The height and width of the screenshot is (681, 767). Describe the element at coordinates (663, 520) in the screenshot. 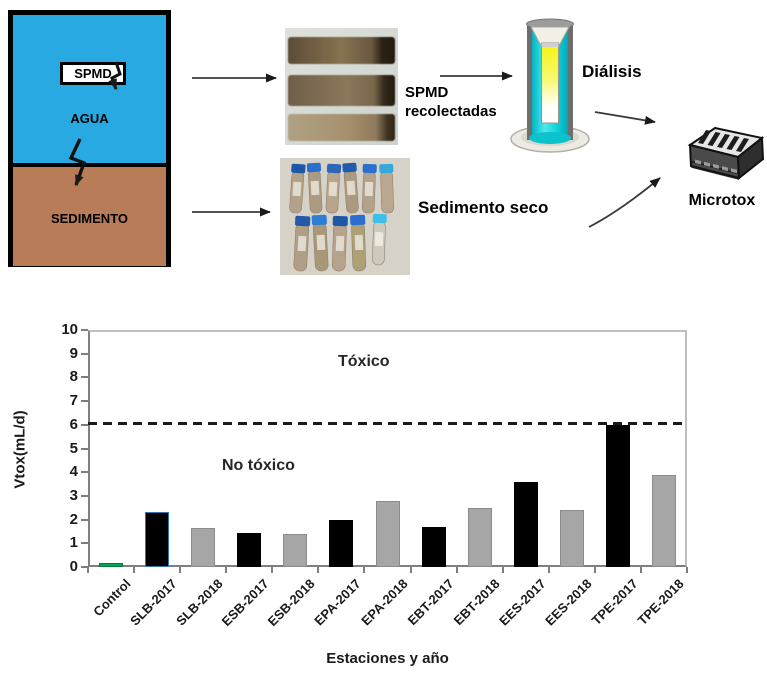

I see `bar-TPE-2018` at that location.